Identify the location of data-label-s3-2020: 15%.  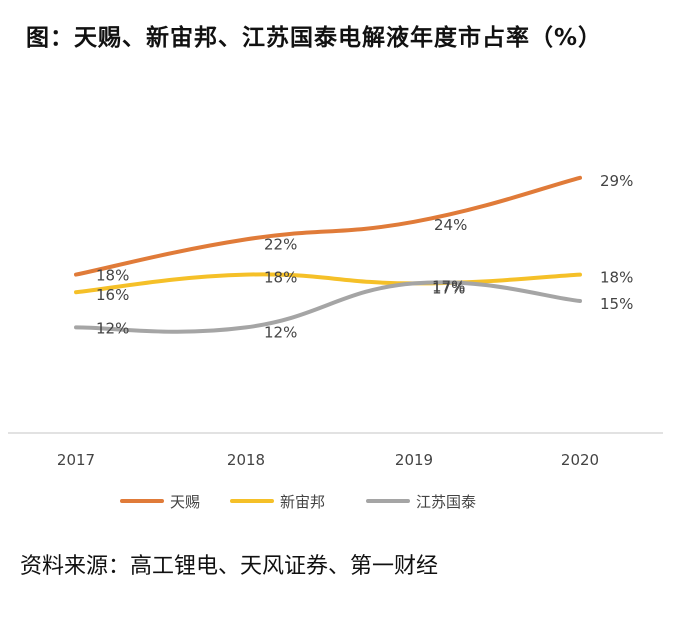
(616, 304).